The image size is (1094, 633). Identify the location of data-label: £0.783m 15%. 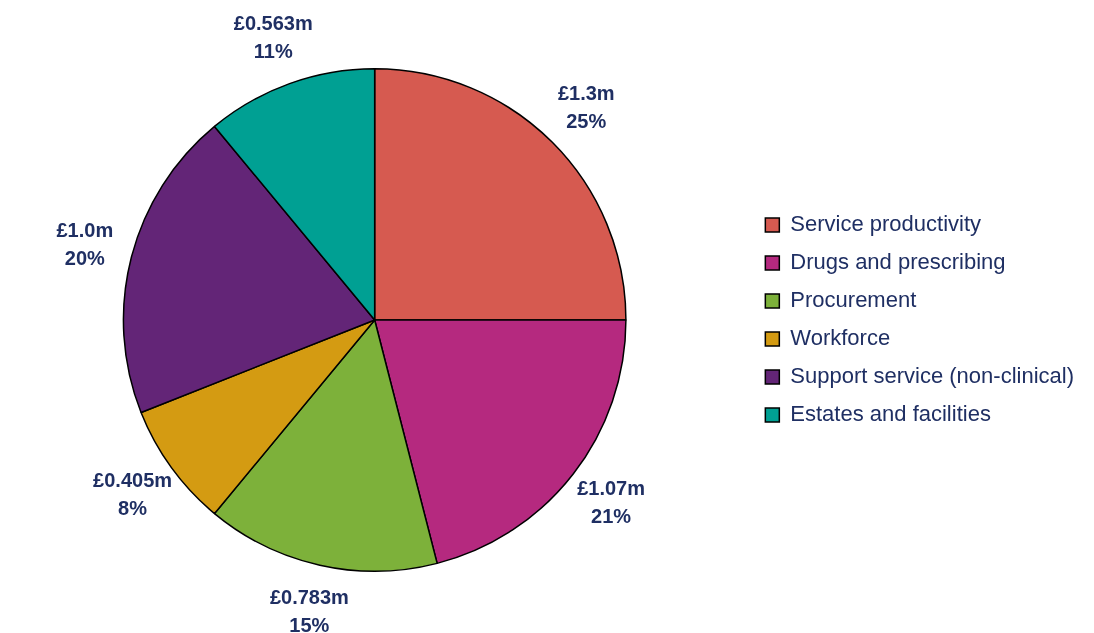
(309, 609).